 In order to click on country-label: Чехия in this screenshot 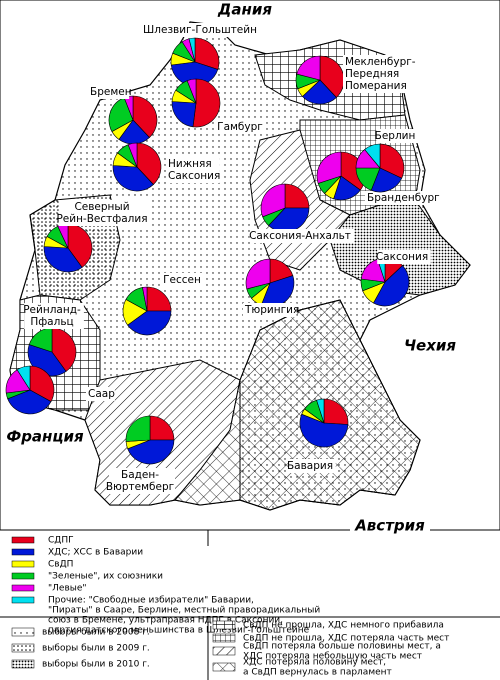, I will do `click(430, 346)`.